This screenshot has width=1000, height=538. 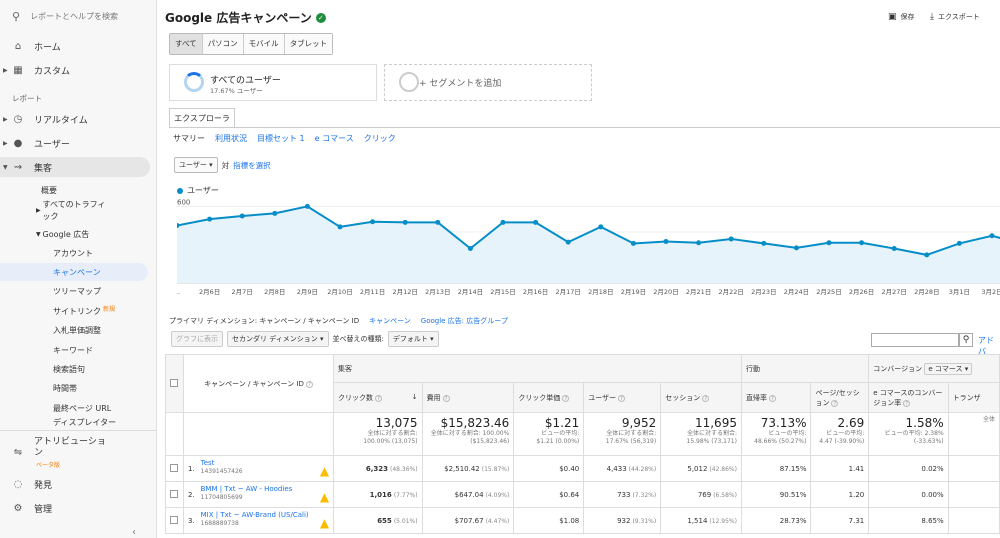 I want to click on sidebar-sub-display: ディスプレイター, so click(x=85, y=422).